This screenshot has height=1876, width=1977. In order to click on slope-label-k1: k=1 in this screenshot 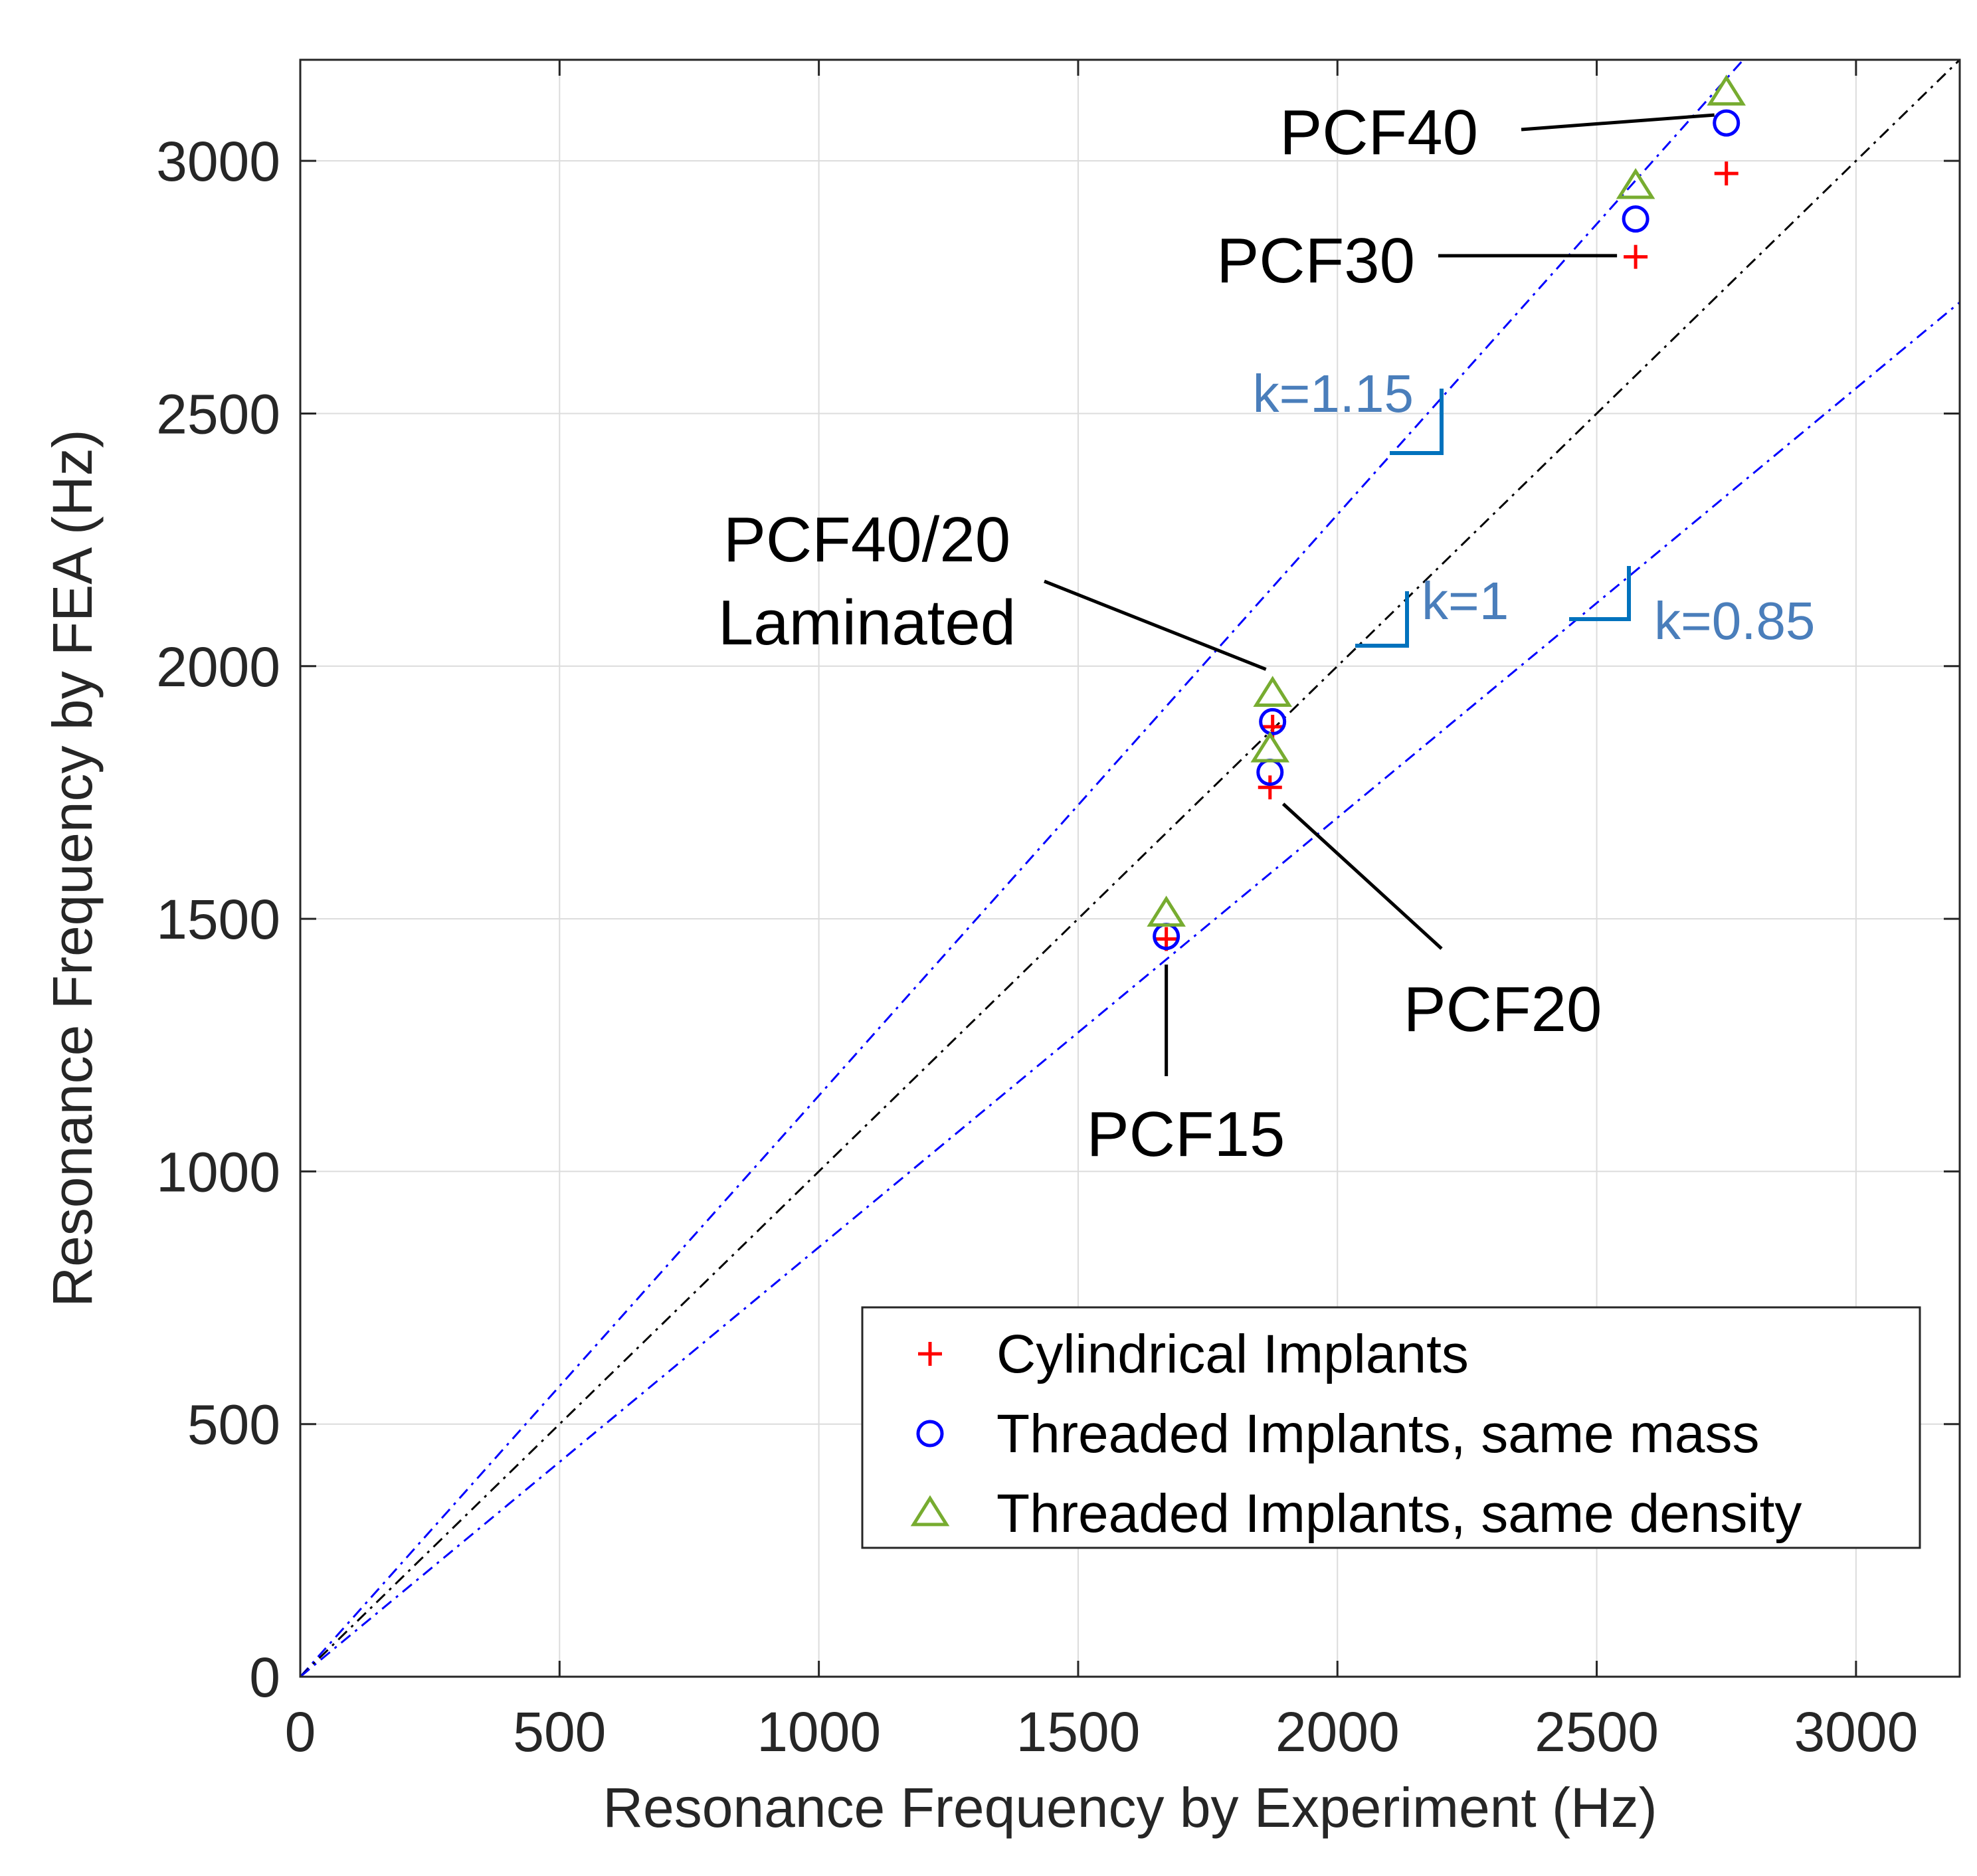, I will do `click(1466, 600)`.